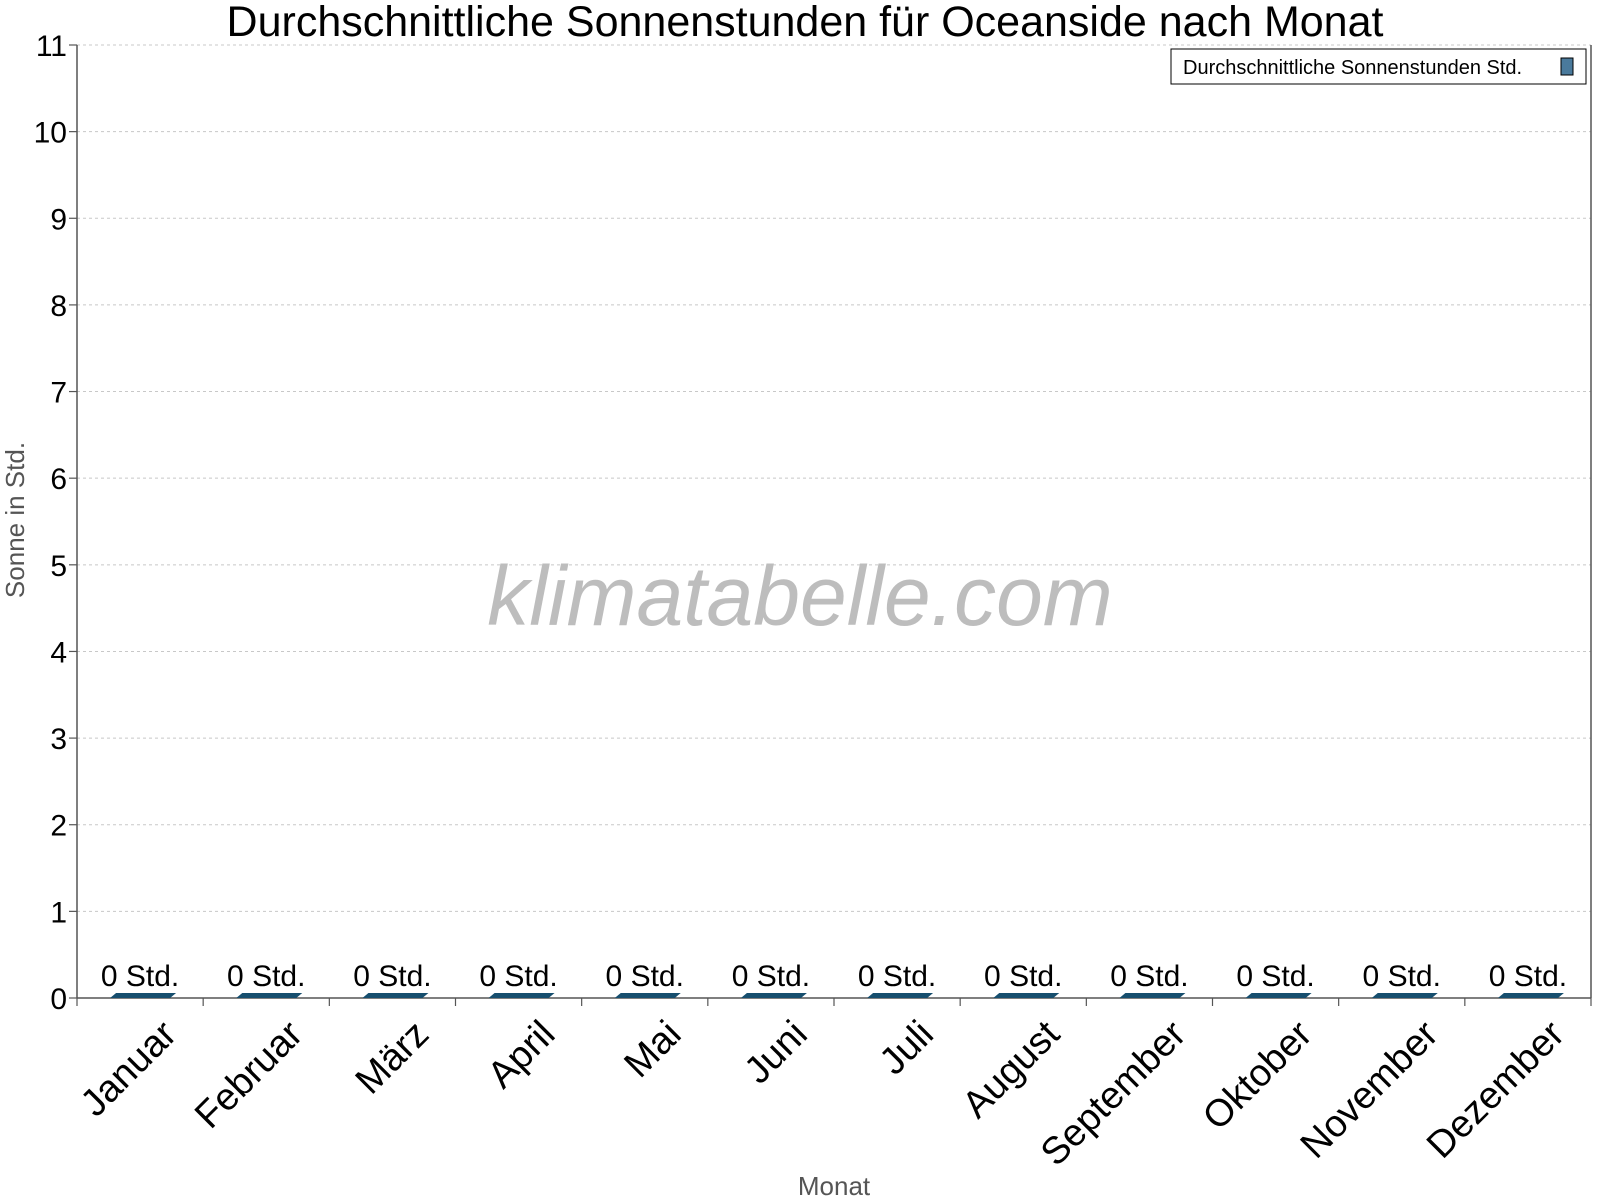 The height and width of the screenshot is (1200, 1600). I want to click on y-tick-label: 8, so click(58, 306).